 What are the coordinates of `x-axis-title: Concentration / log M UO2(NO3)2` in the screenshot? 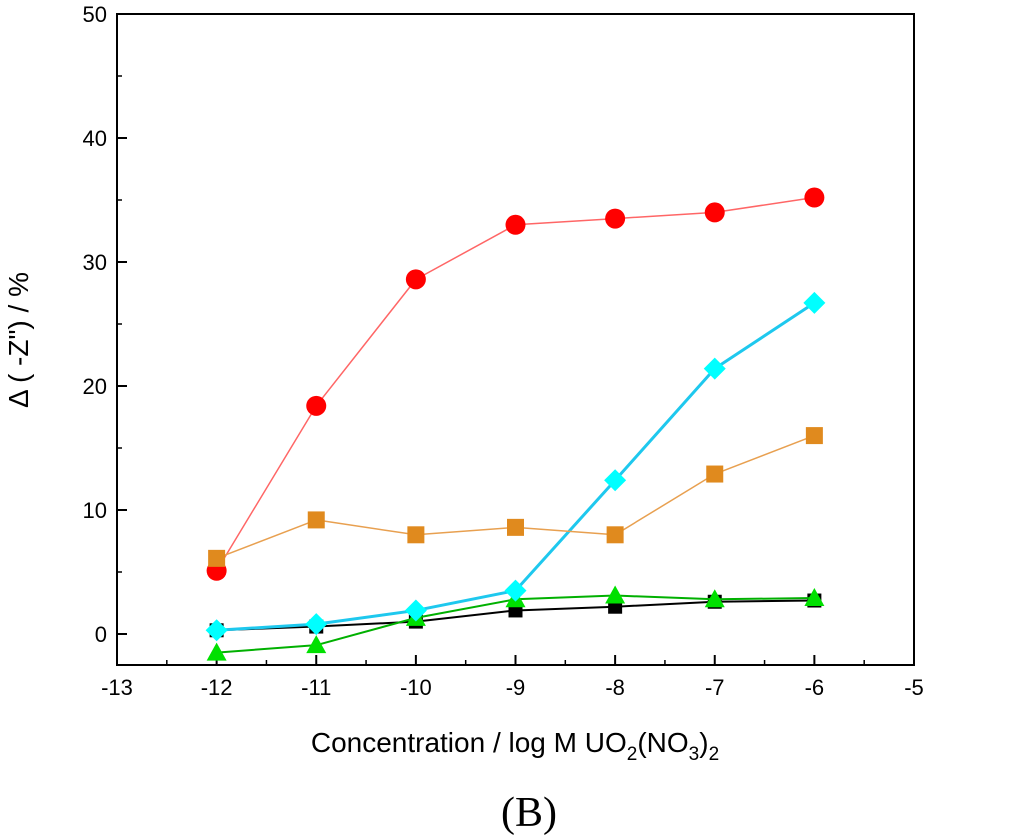 It's located at (515, 746).